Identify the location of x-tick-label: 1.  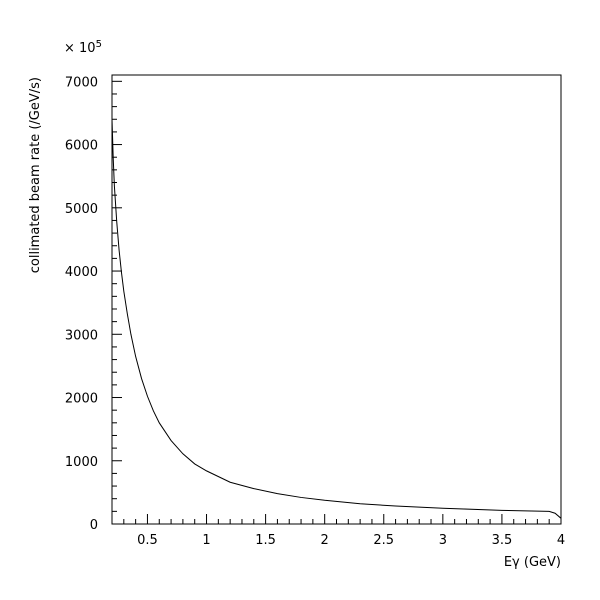
(206, 540).